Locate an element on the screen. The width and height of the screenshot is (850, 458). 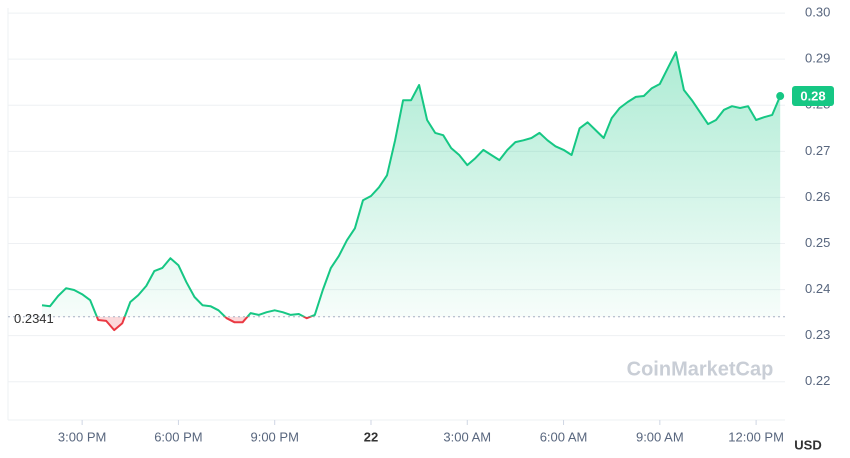
x-tick-label: 9:00 PM is located at coordinates (274, 436).